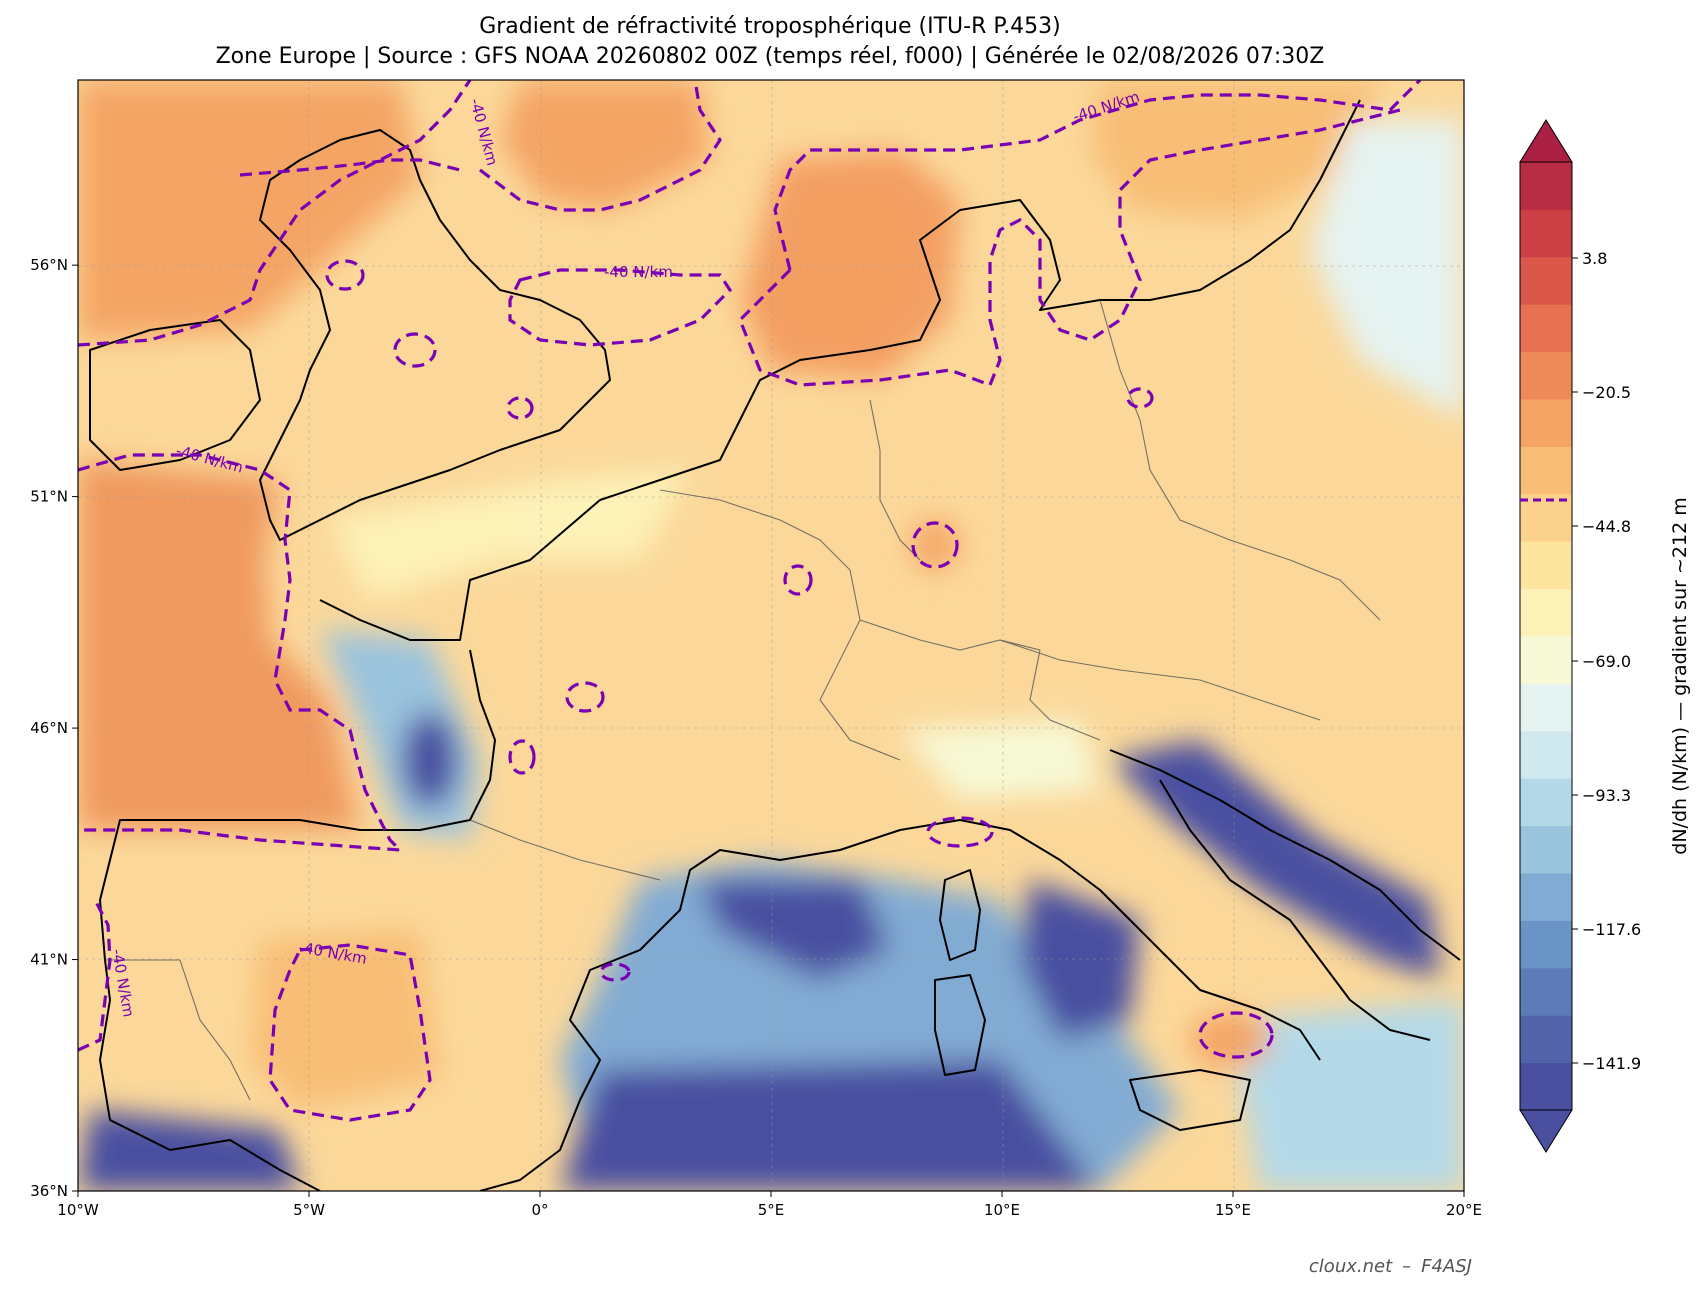  I want to click on colorbar-tick-label: −93.3, so click(1606, 795).